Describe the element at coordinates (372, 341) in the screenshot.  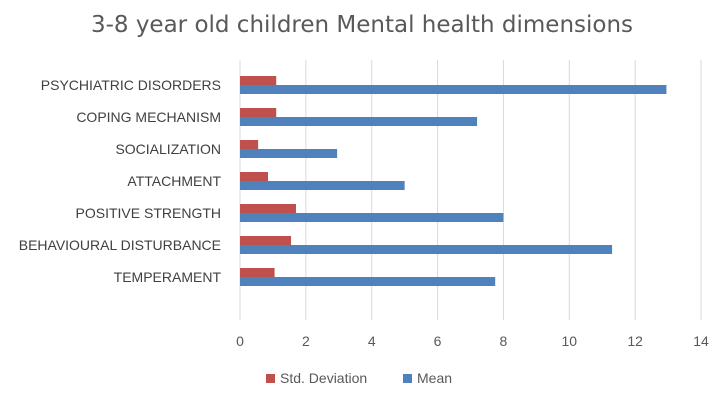
I see `x-tick-label: 4` at that location.